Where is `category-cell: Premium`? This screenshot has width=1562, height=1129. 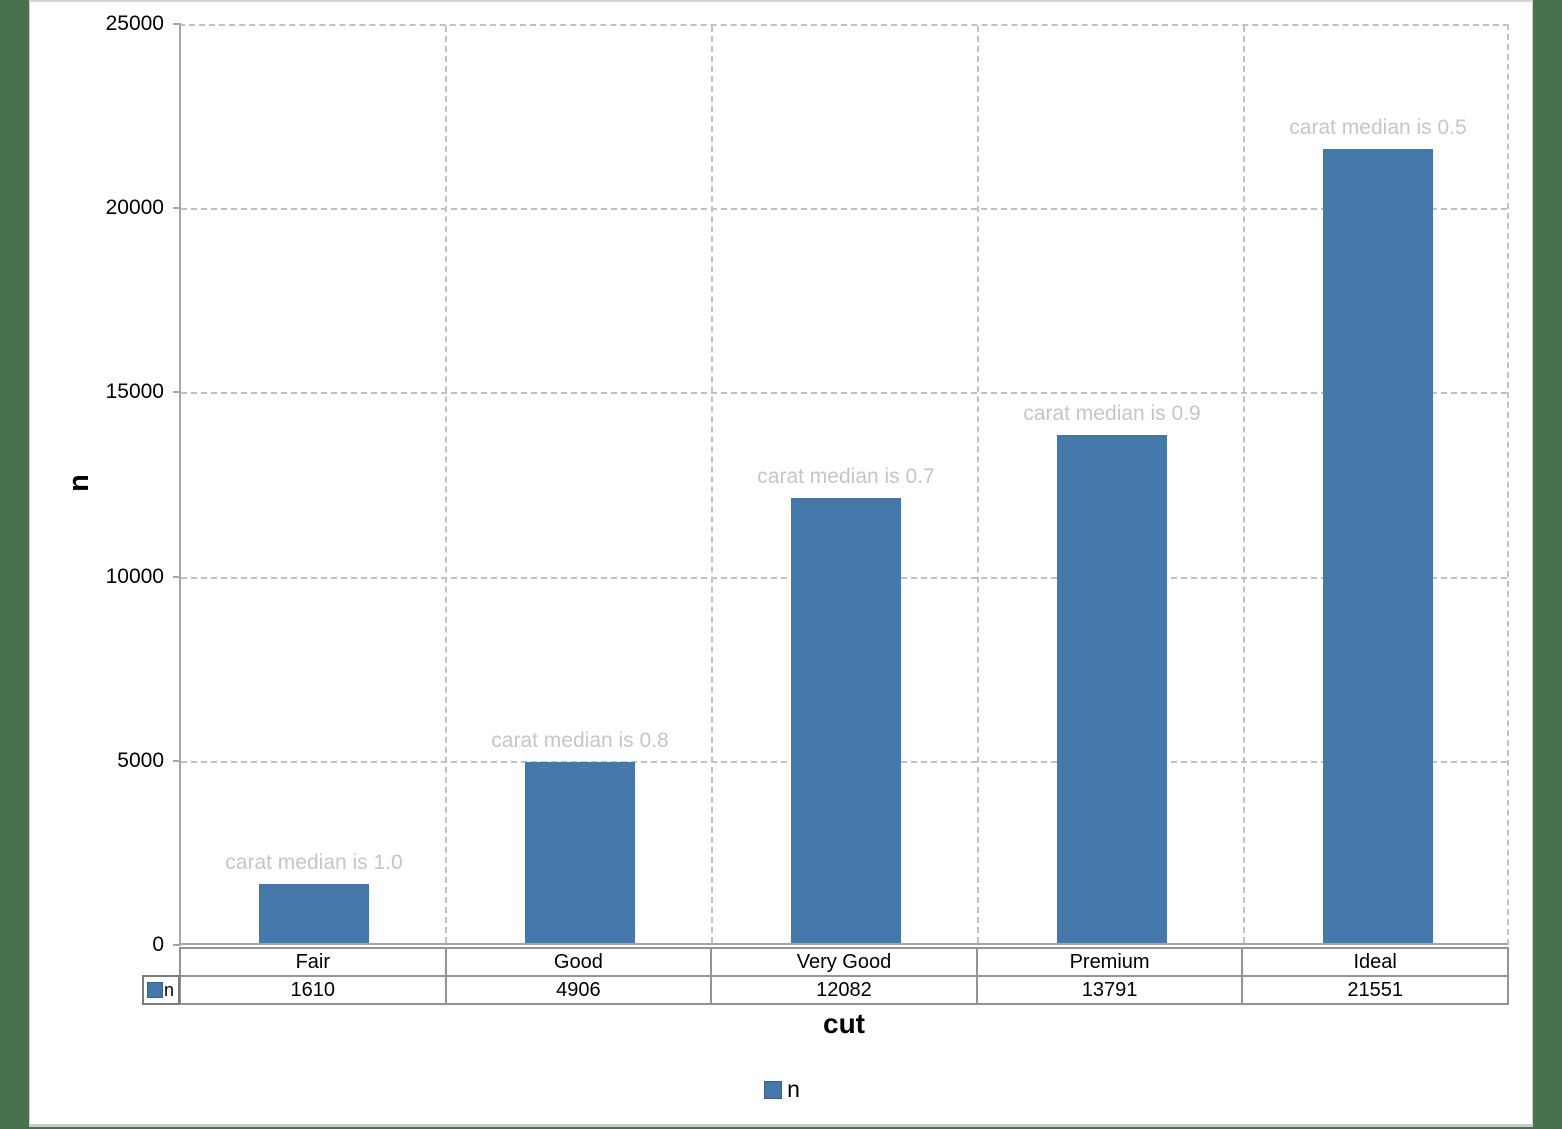
category-cell: Premium is located at coordinates (1109, 962).